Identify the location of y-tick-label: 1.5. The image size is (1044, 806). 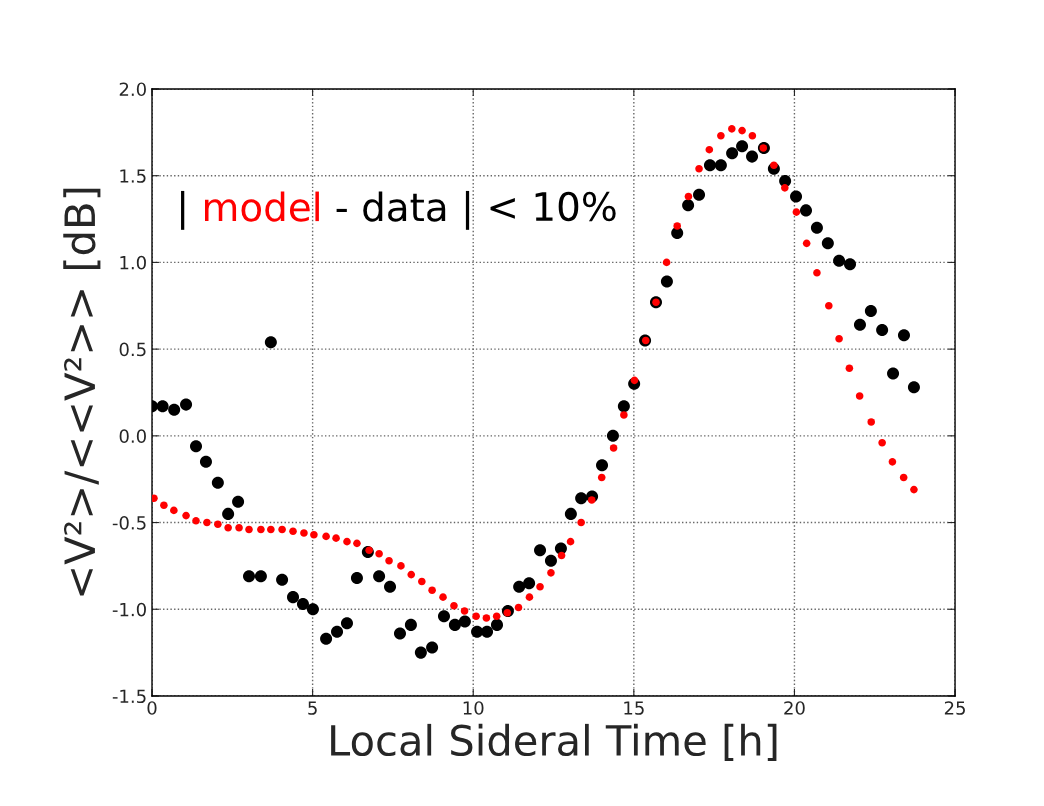
(133, 176).